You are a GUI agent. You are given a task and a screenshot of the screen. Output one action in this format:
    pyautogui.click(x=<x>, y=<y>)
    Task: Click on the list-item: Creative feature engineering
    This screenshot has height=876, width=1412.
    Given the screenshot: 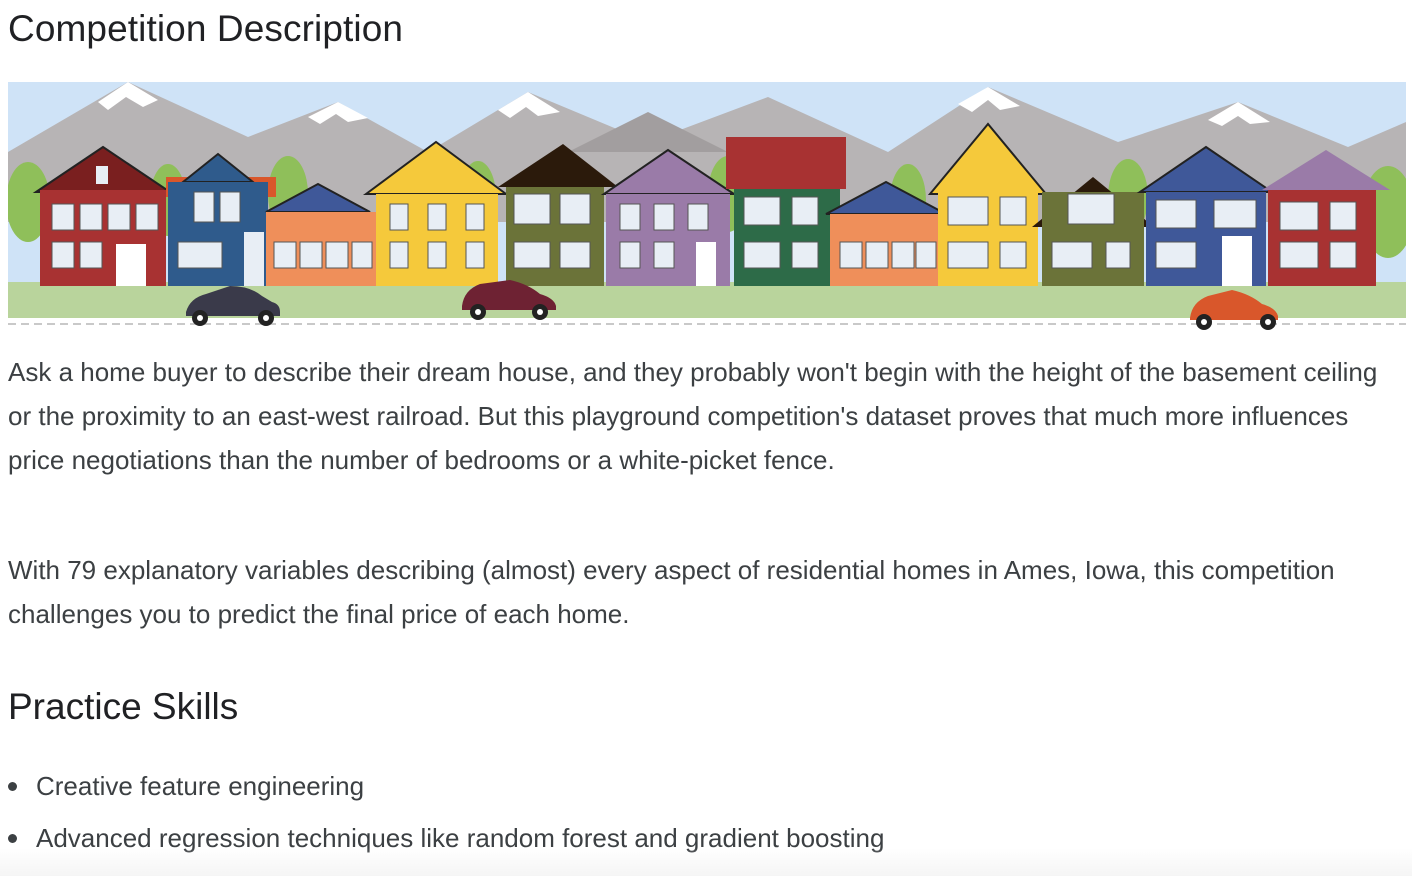 What is the action you would take?
    pyautogui.click(x=703, y=786)
    